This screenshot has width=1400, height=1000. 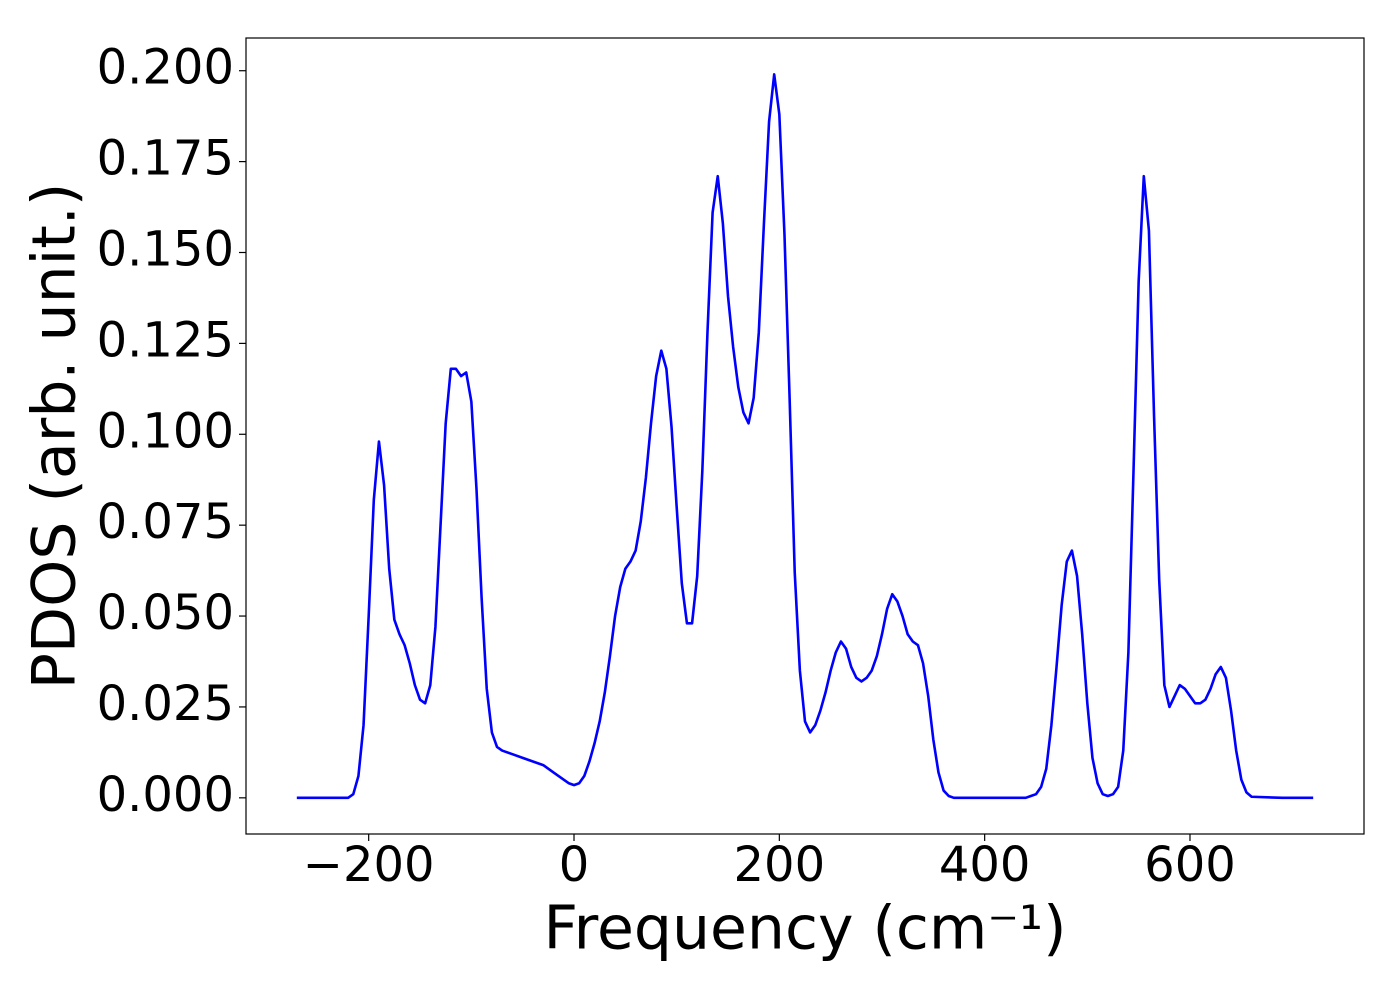 What do you see at coordinates (165, 704) in the screenshot?
I see `y-tick-label: 0.025` at bounding box center [165, 704].